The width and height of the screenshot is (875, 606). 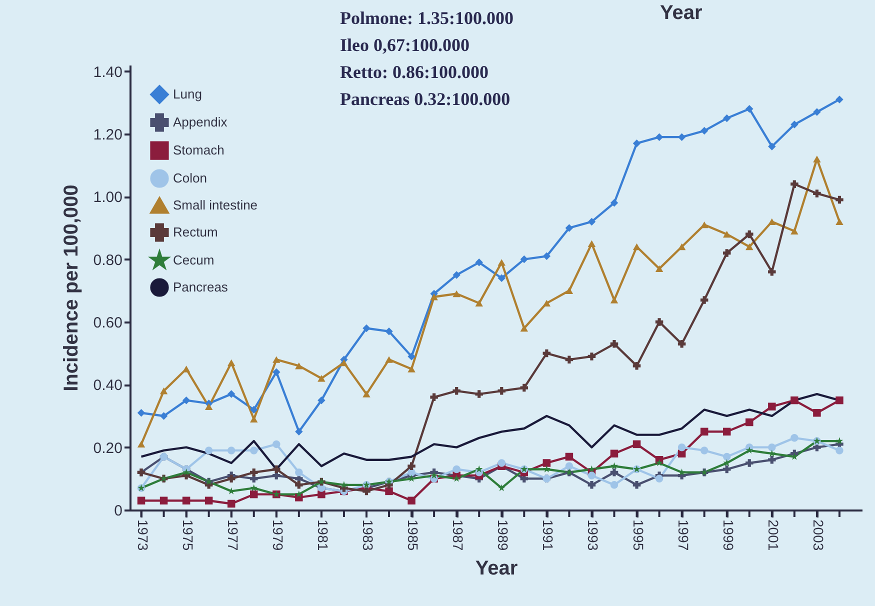 What do you see at coordinates (200, 122) in the screenshot?
I see `legend-label: Appendix` at bounding box center [200, 122].